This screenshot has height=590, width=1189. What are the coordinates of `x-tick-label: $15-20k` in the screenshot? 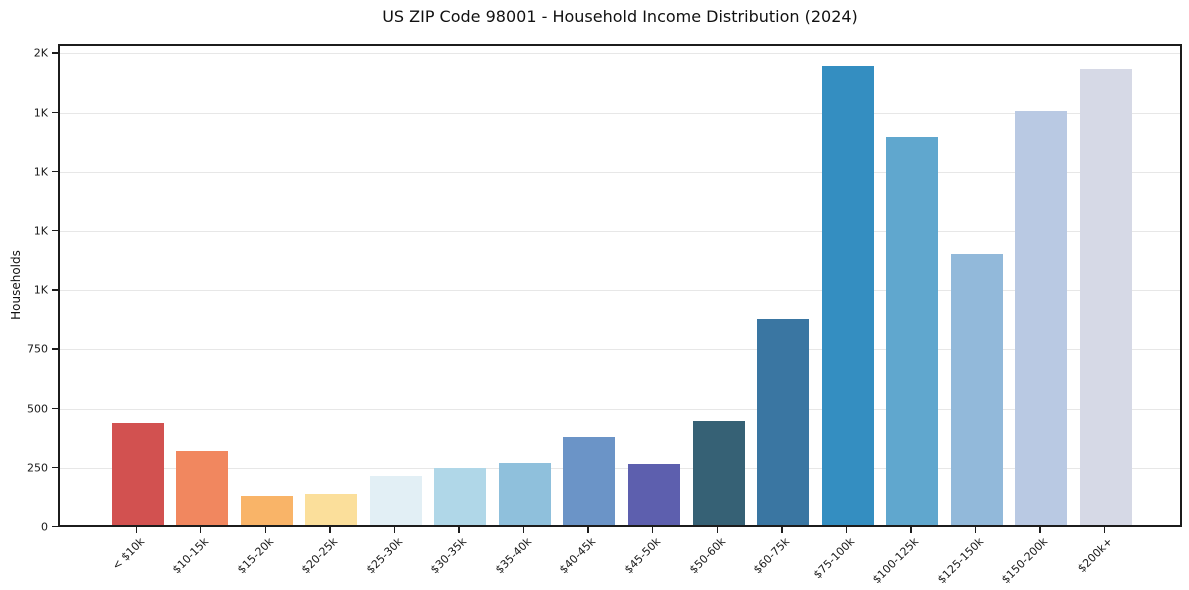 It's located at (255, 556).